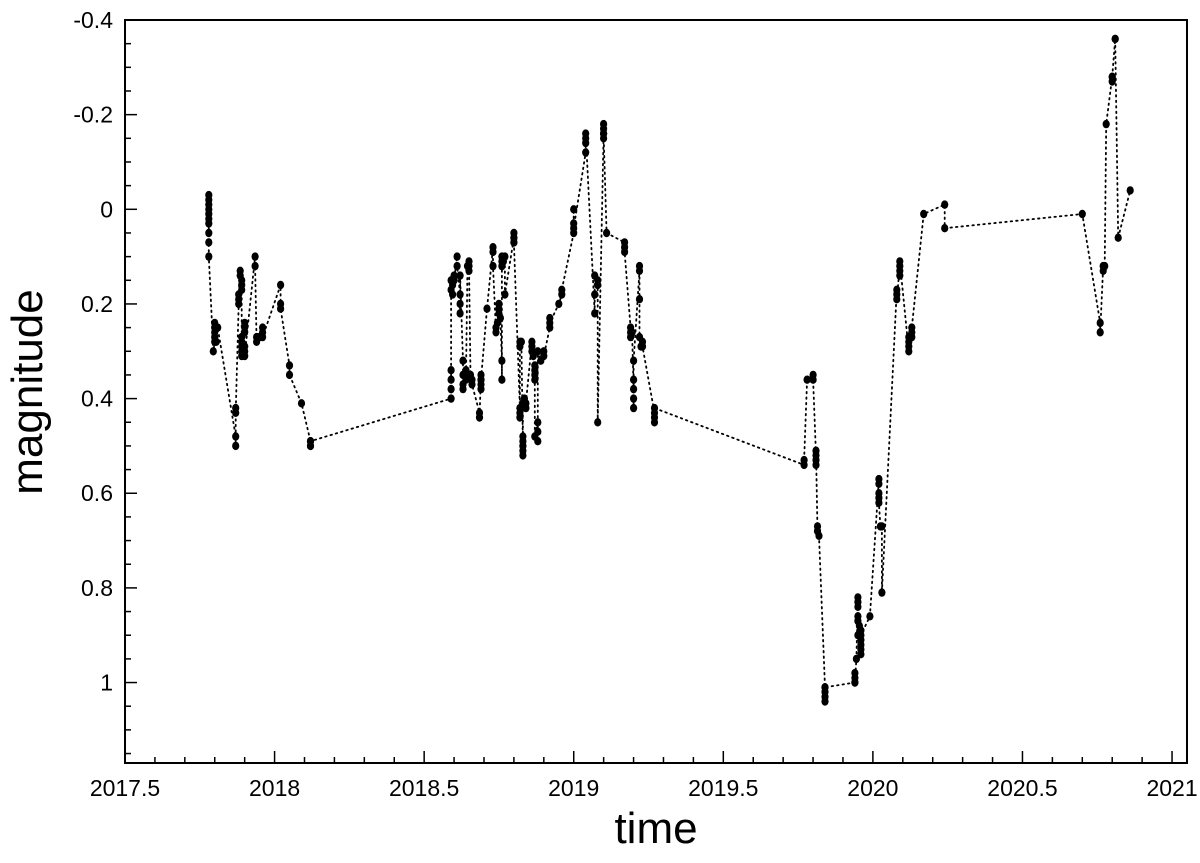 The width and height of the screenshot is (1200, 863). I want to click on y-tick-label: 0.6, so click(97, 493).